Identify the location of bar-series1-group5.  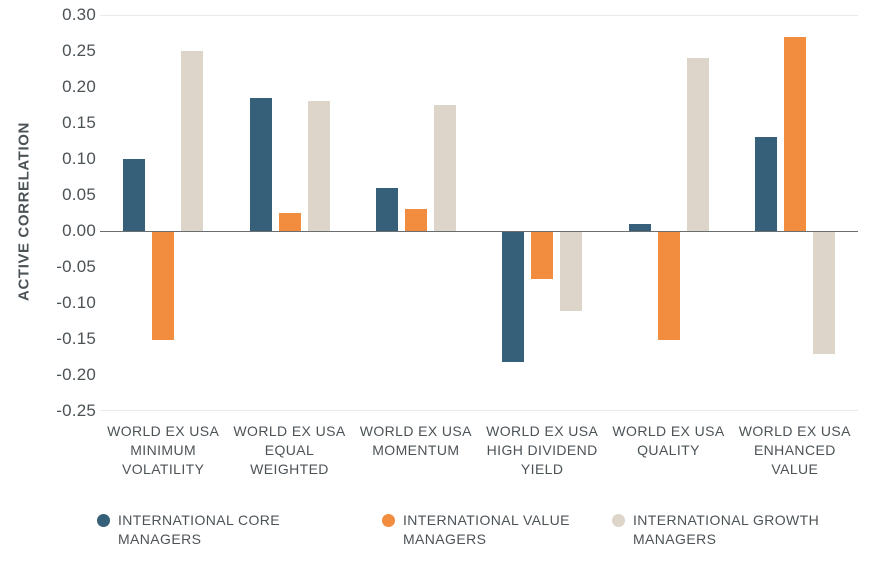
(639, 227).